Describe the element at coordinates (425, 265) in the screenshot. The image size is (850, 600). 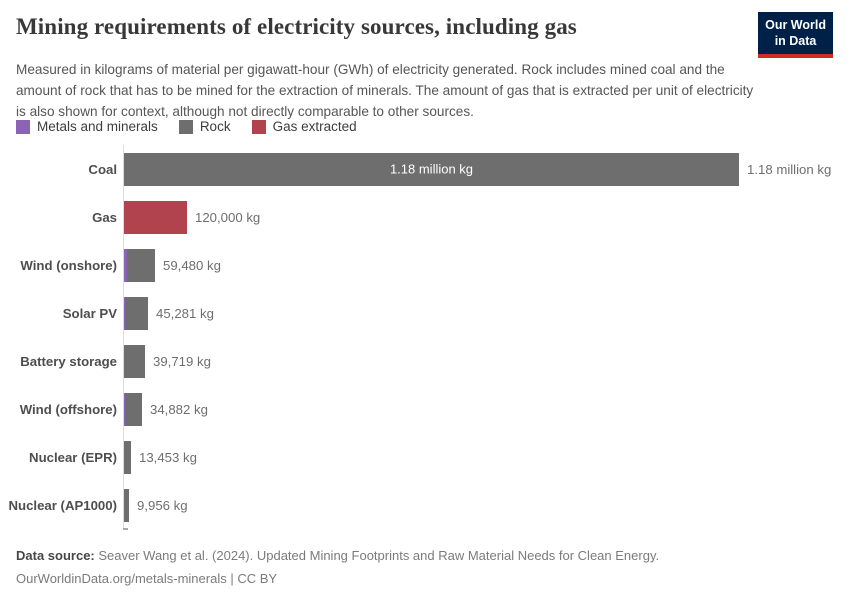
I see `bar-row: Wind (onshore) 59,480 kg` at that location.